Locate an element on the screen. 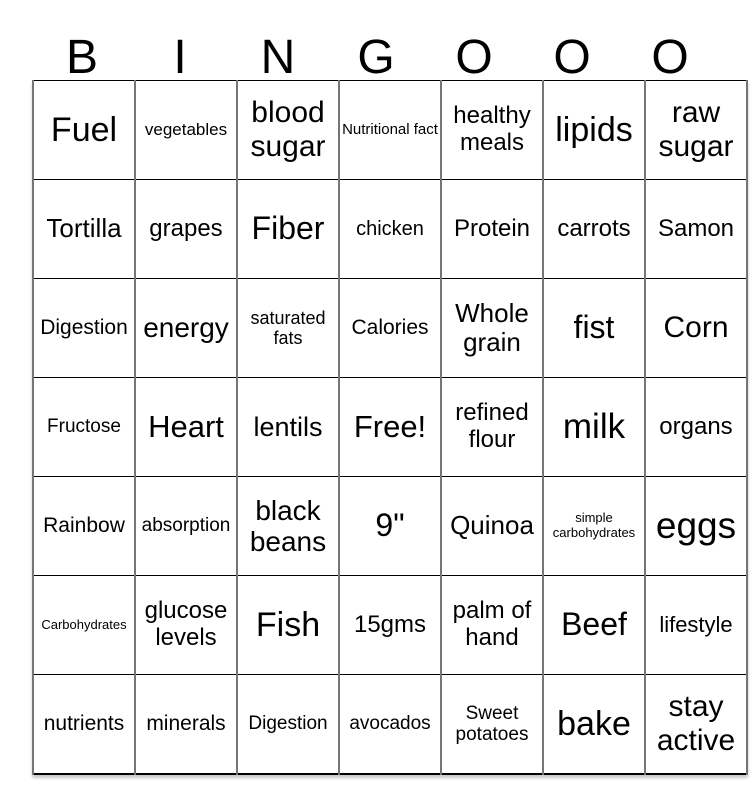  bingo-cell: minerals is located at coordinates (186, 724).